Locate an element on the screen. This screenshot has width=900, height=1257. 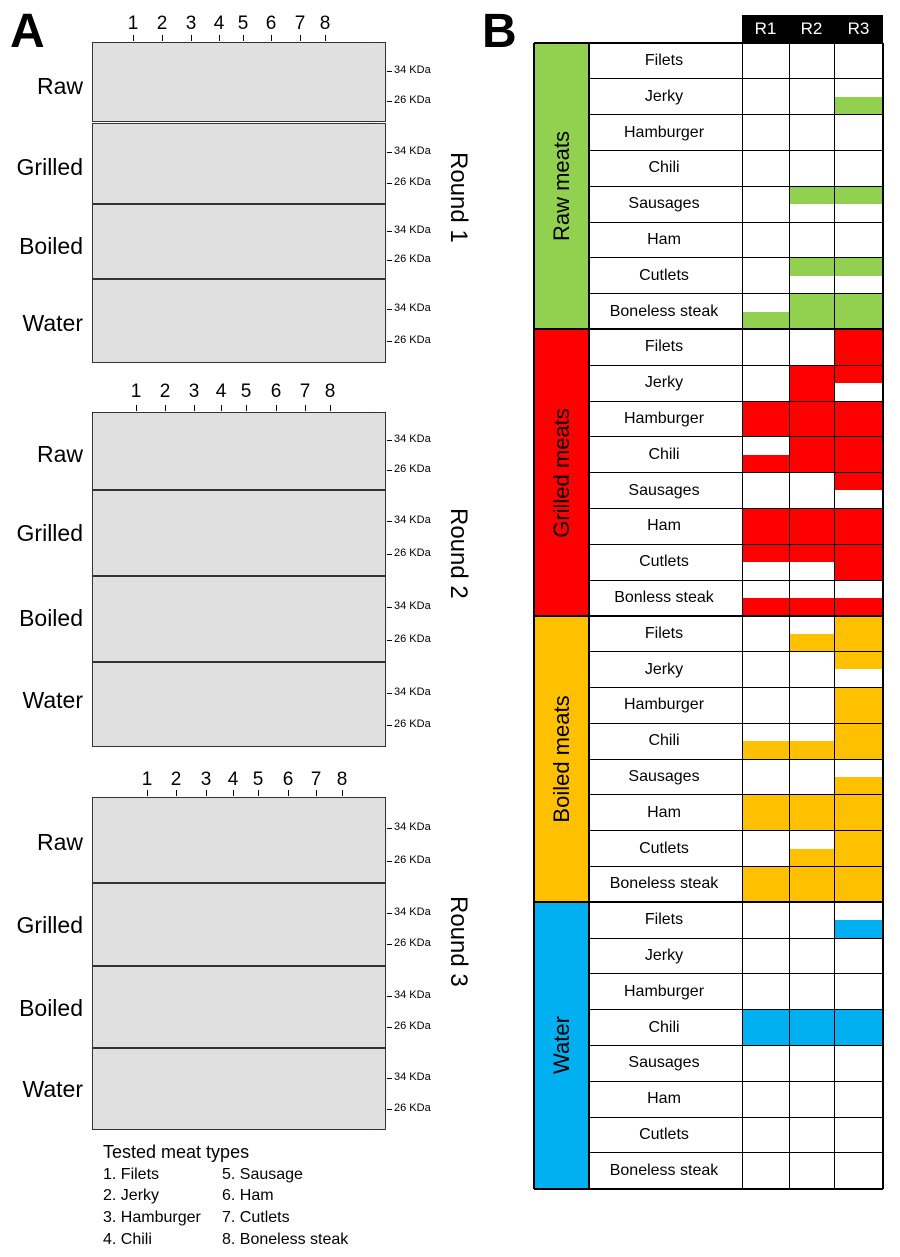
condition-label: Grilled is located at coordinates (49, 925).